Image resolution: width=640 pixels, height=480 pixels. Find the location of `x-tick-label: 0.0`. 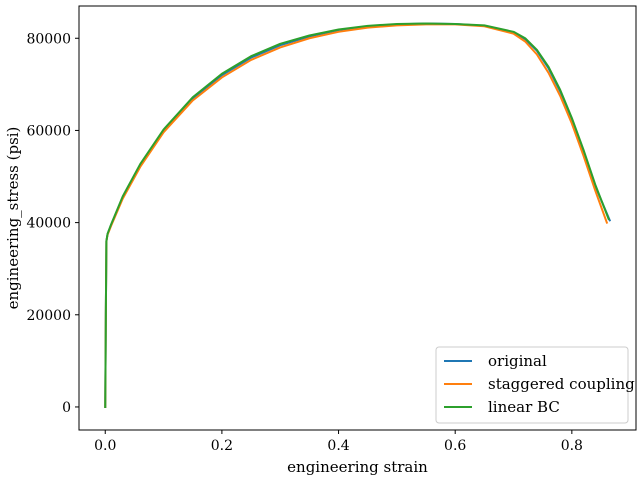

x-tick-label: 0.0 is located at coordinates (105, 446).